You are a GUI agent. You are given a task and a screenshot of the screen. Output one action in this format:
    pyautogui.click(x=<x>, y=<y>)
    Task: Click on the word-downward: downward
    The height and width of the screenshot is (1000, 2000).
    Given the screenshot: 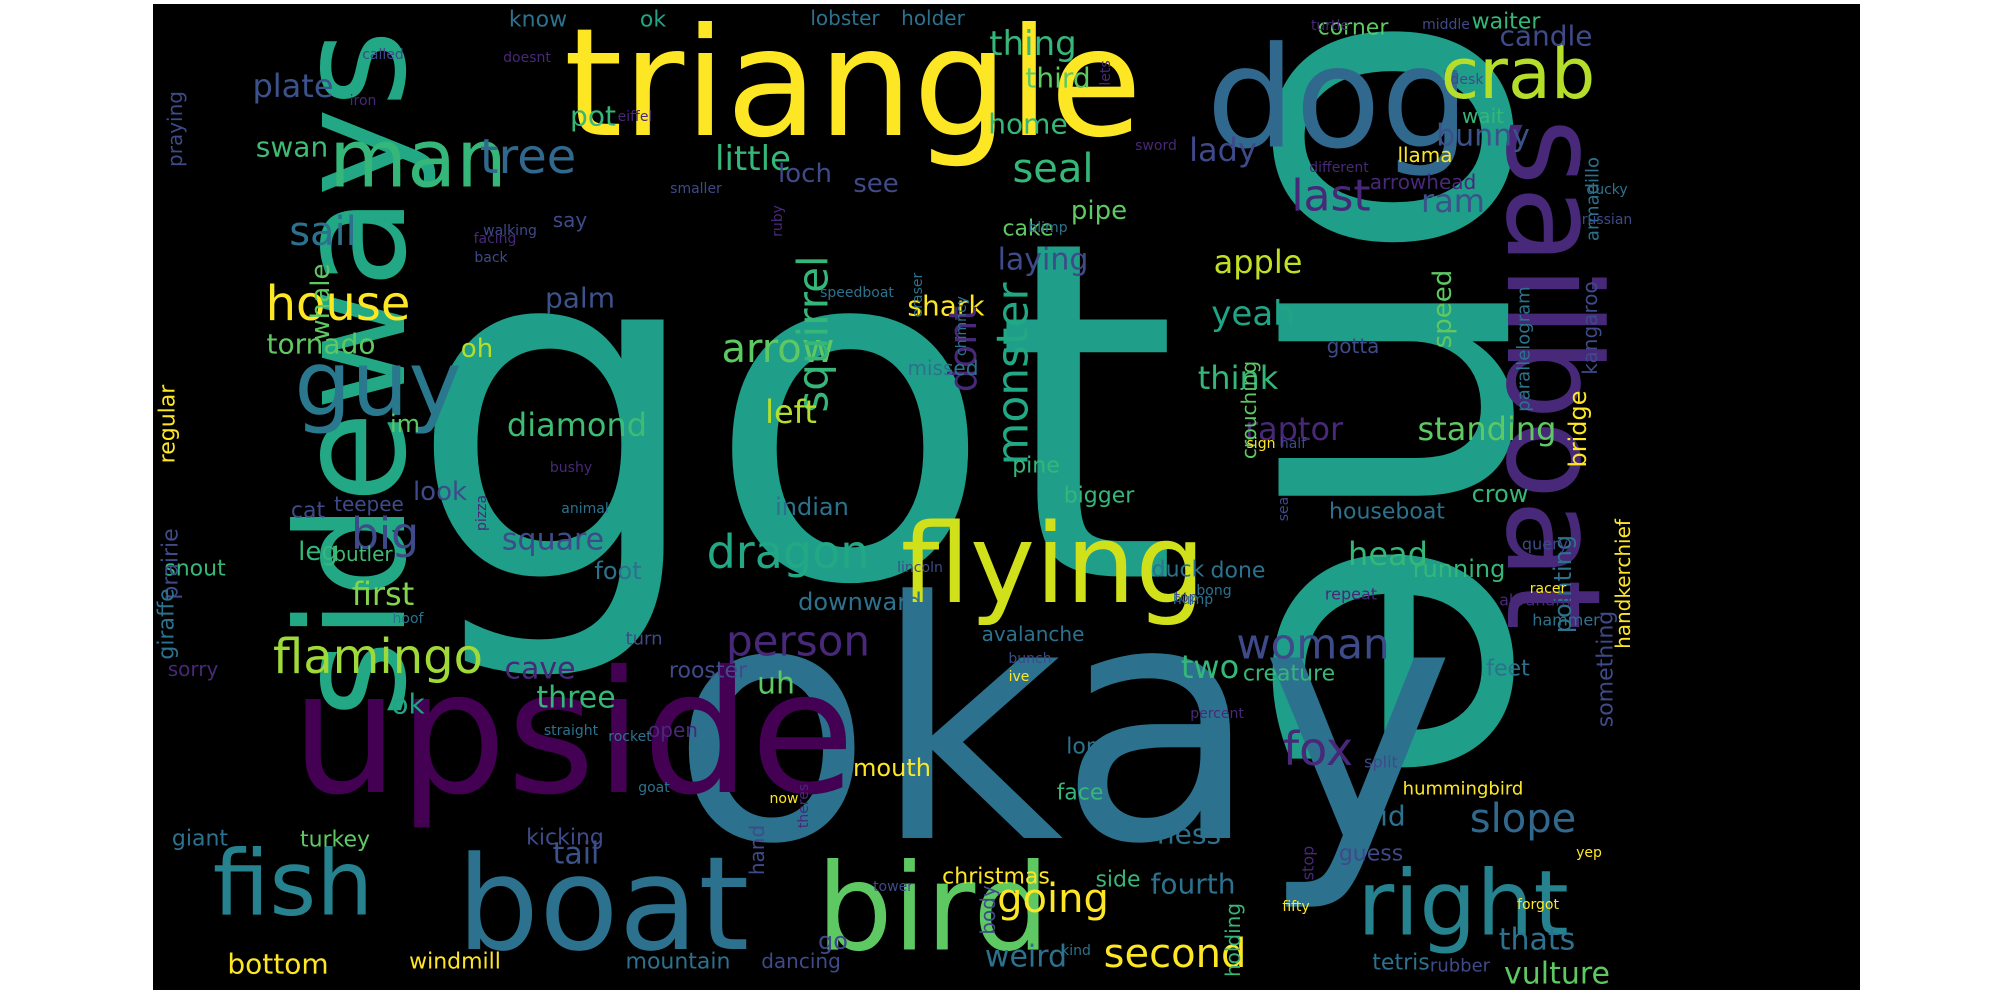 What is the action you would take?
    pyautogui.click(x=860, y=602)
    